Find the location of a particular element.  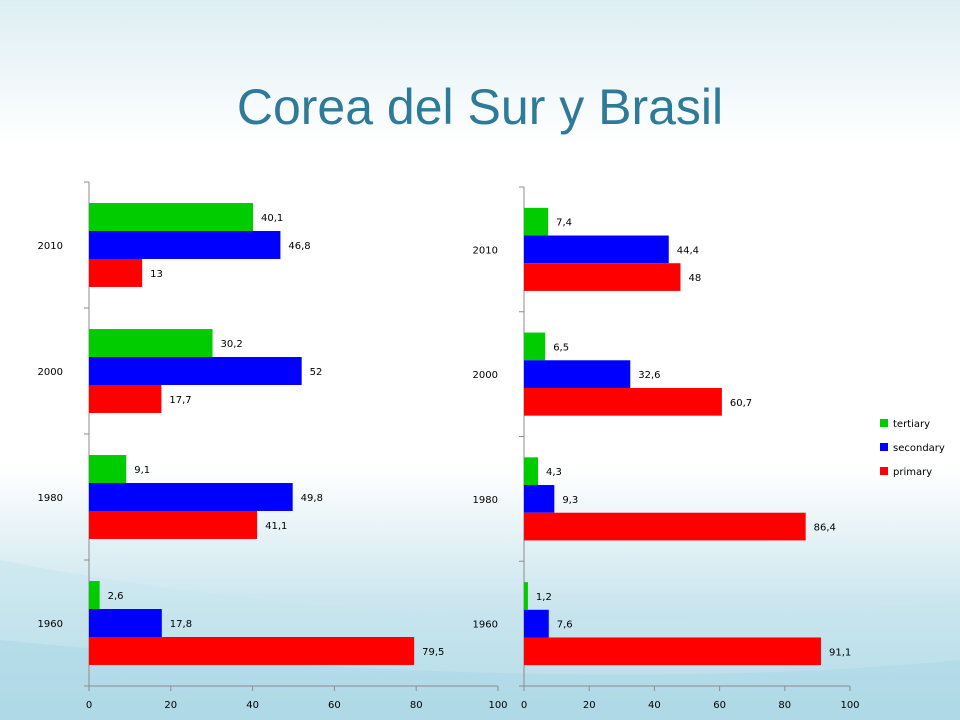

data-label: 60,7 is located at coordinates (741, 403).